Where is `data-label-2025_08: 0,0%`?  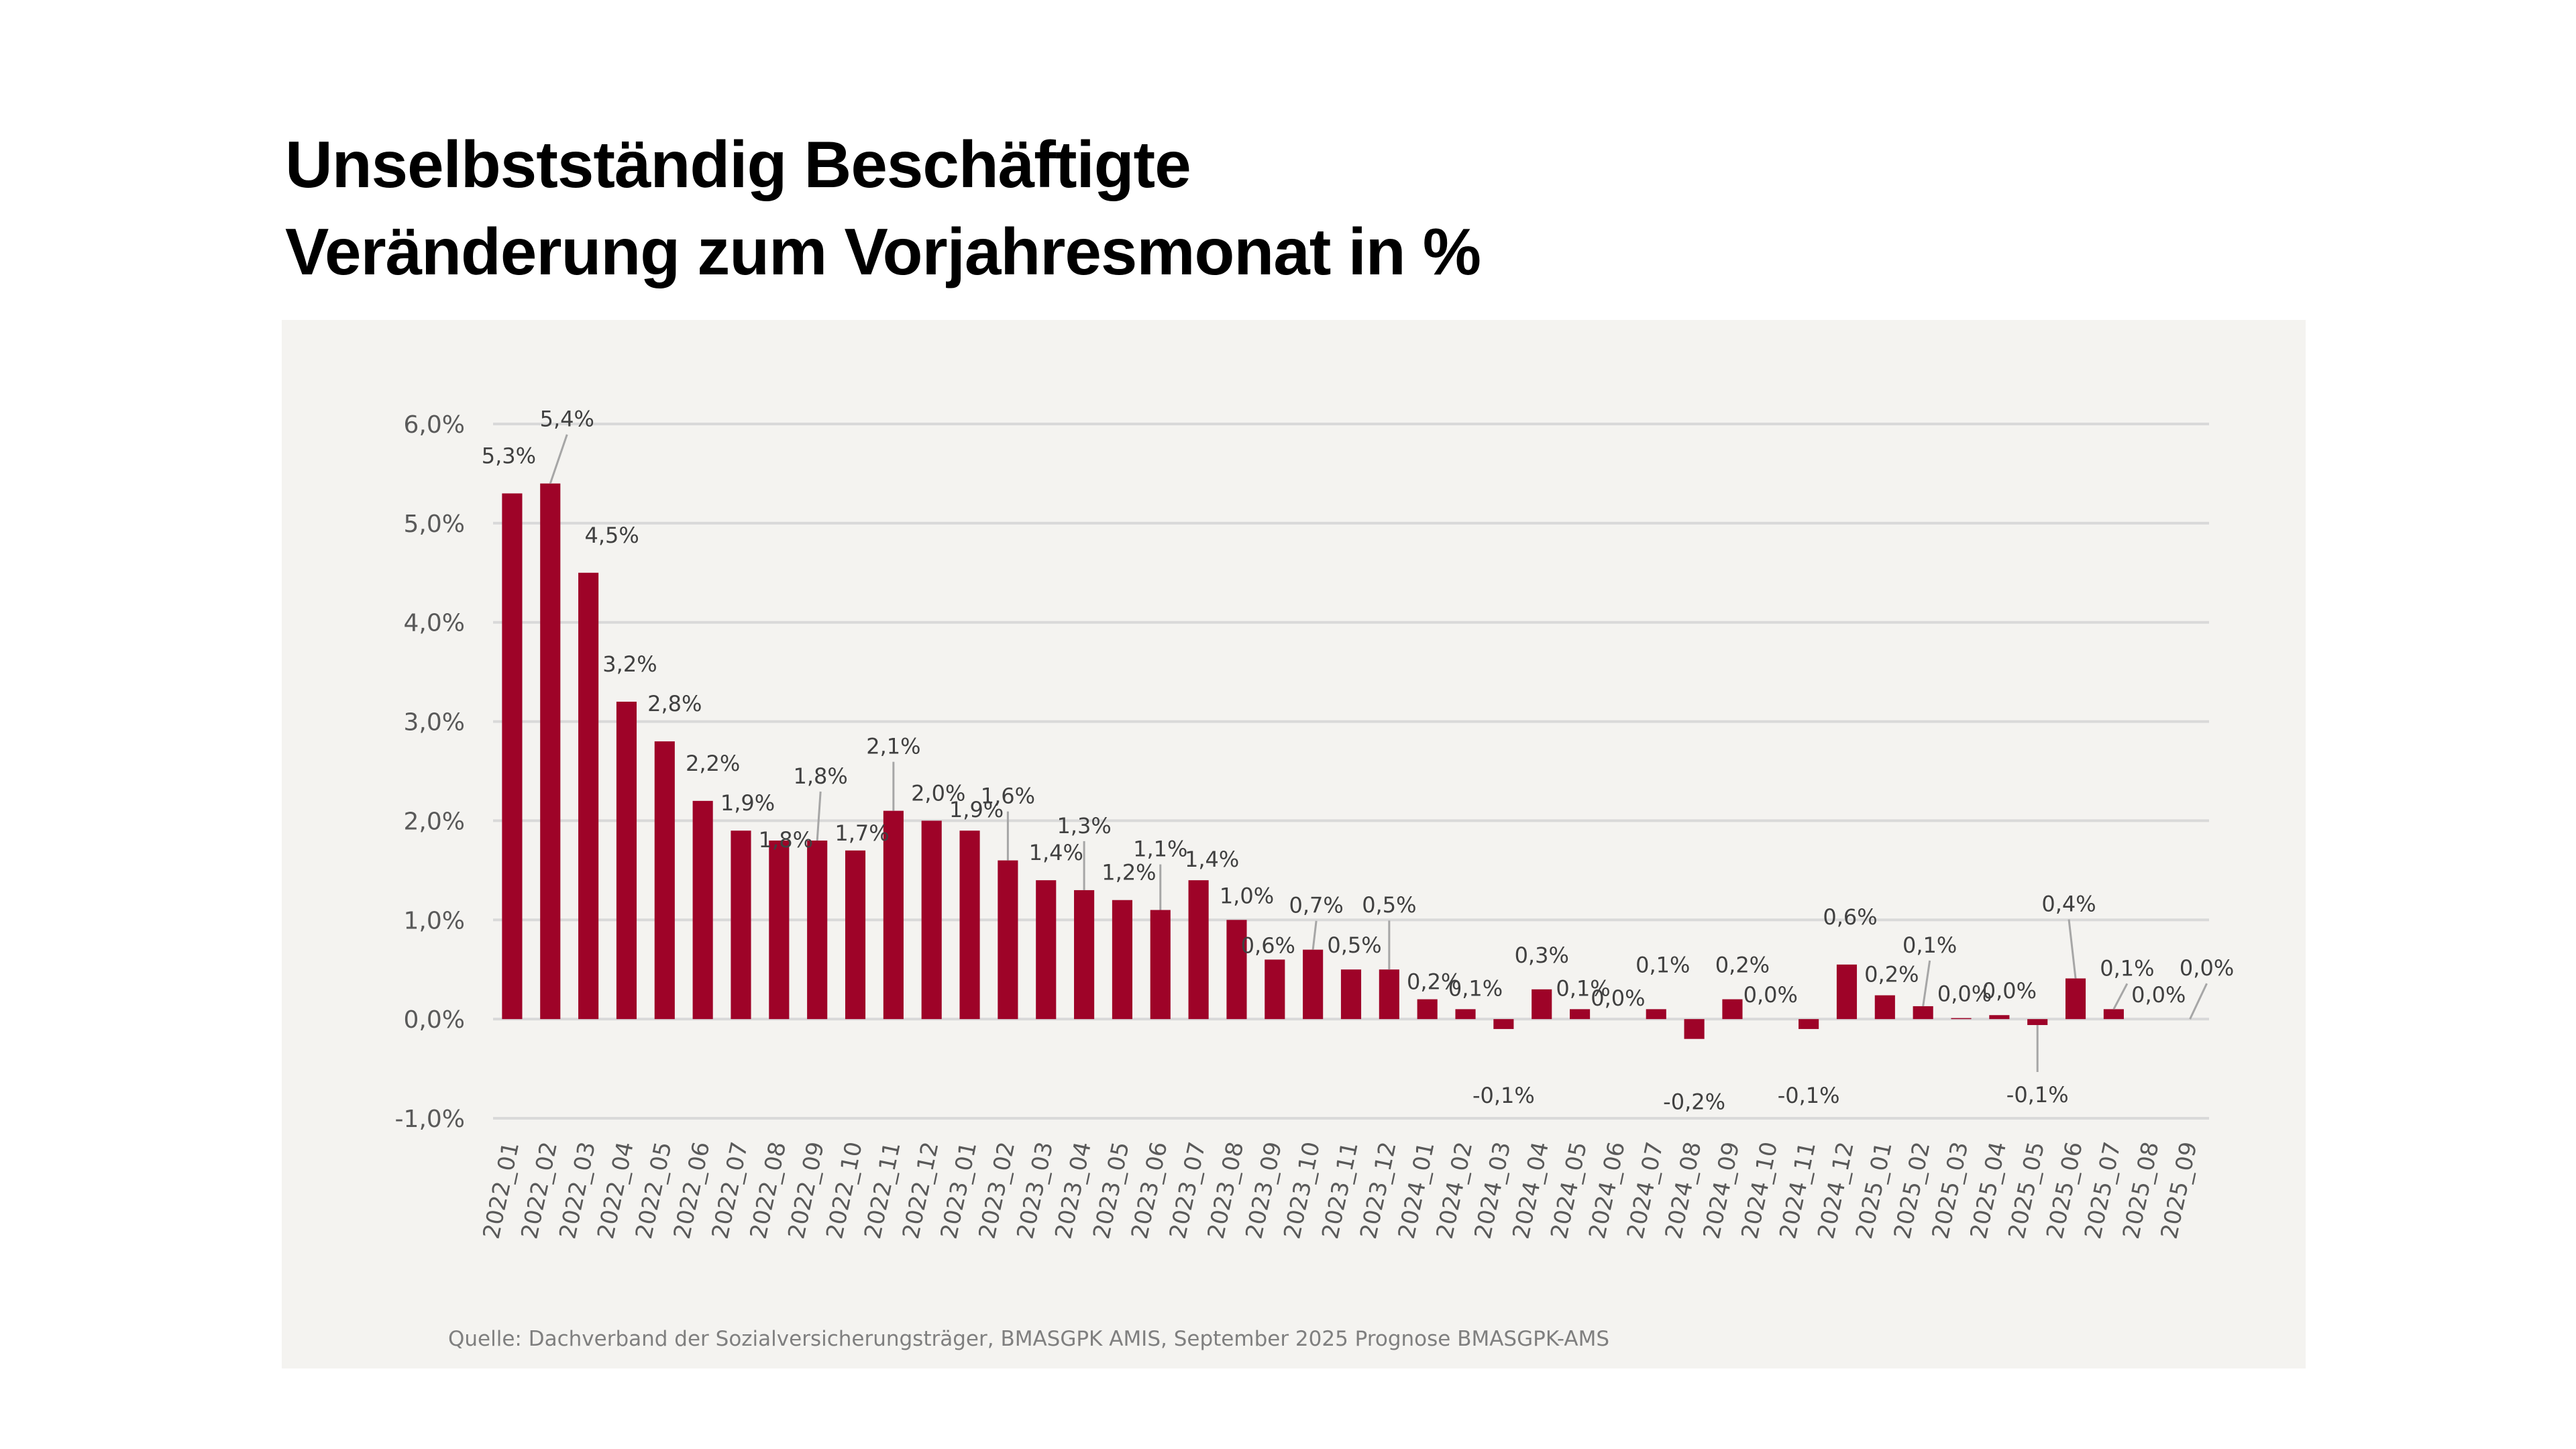 data-label-2025_08: 0,0% is located at coordinates (2158, 995).